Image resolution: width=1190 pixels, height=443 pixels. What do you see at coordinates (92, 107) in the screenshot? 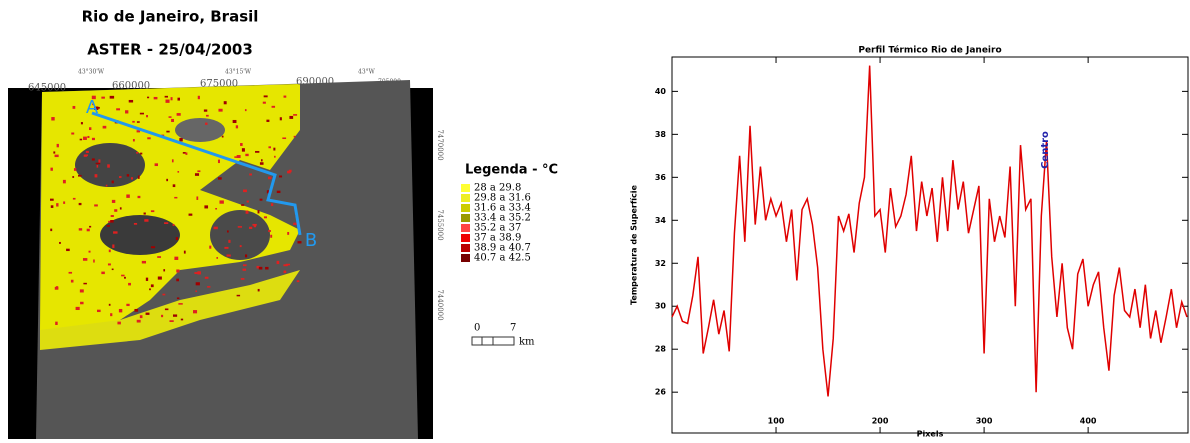
I see `point-label: A` at bounding box center [92, 107].